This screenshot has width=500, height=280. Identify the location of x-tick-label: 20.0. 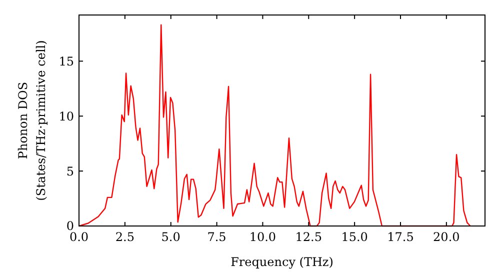
(446, 237).